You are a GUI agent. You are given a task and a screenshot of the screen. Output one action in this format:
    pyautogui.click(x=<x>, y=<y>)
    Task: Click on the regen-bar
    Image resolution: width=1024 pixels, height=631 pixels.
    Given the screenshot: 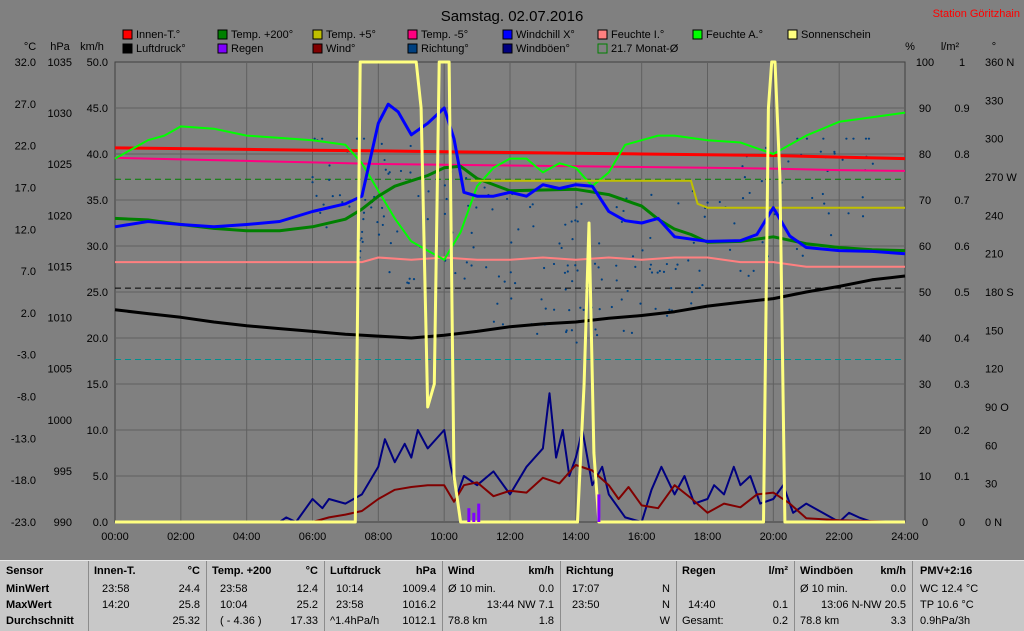 What is the action you would take?
    pyautogui.click(x=599, y=508)
    